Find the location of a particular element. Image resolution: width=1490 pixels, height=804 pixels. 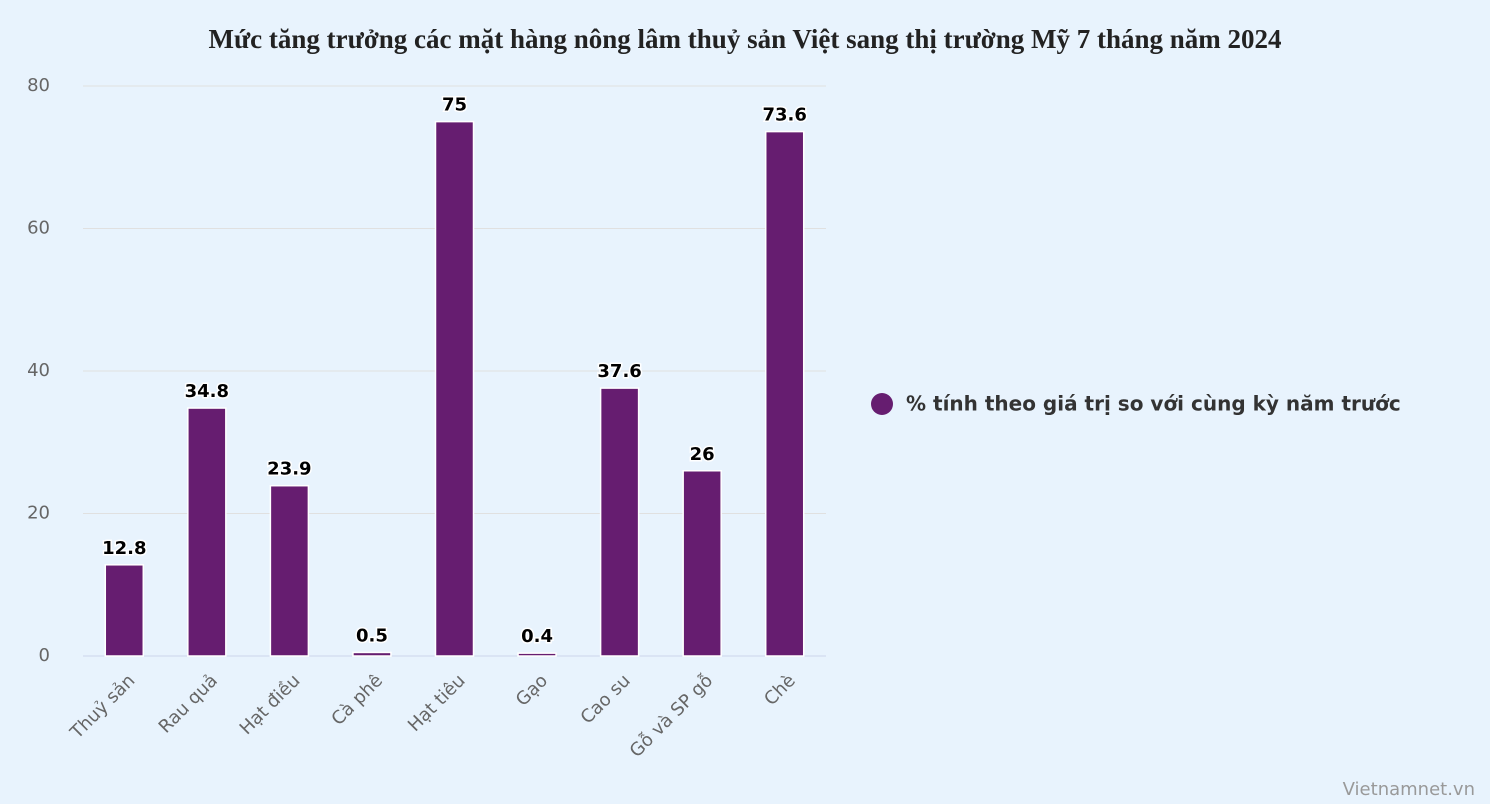

y-tick-label: 60 is located at coordinates (38, 228).